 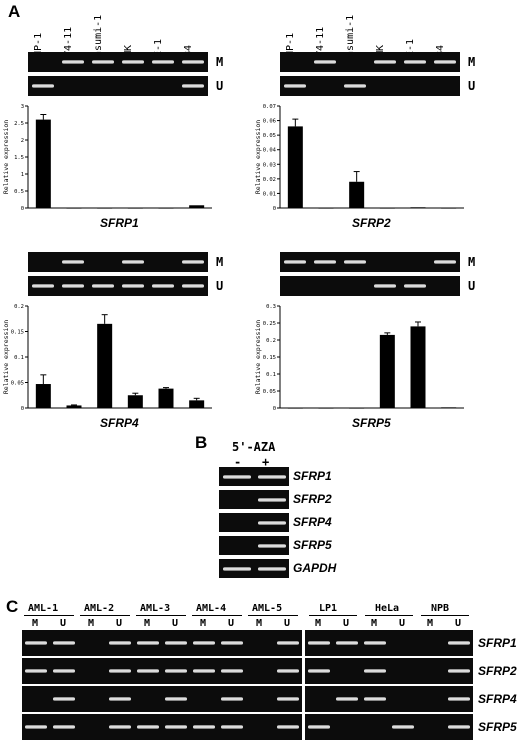 I want to click on panel-b-label: B, so click(x=201, y=442).